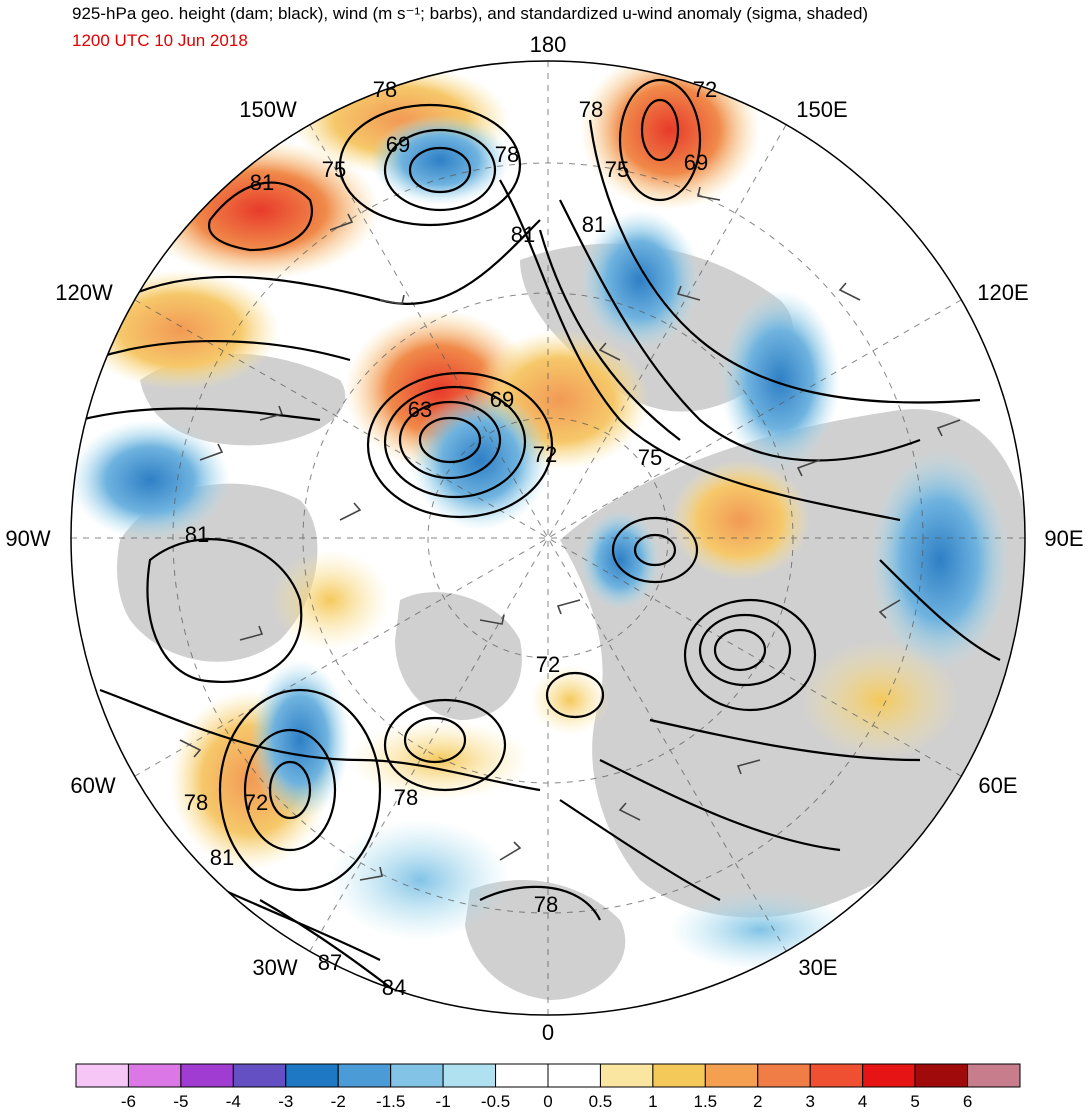 This screenshot has height=1112, width=1088. Describe the element at coordinates (285, 1101) in the screenshot. I see `colorbar-tick-label: -3` at that location.